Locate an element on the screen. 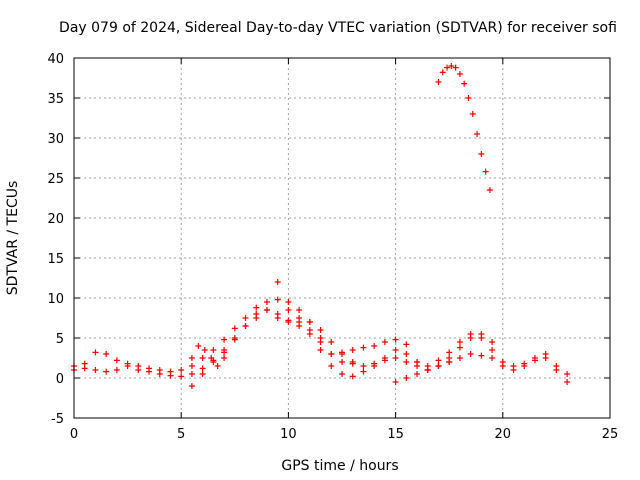  series-track-i is located at coordinates (464, 128).